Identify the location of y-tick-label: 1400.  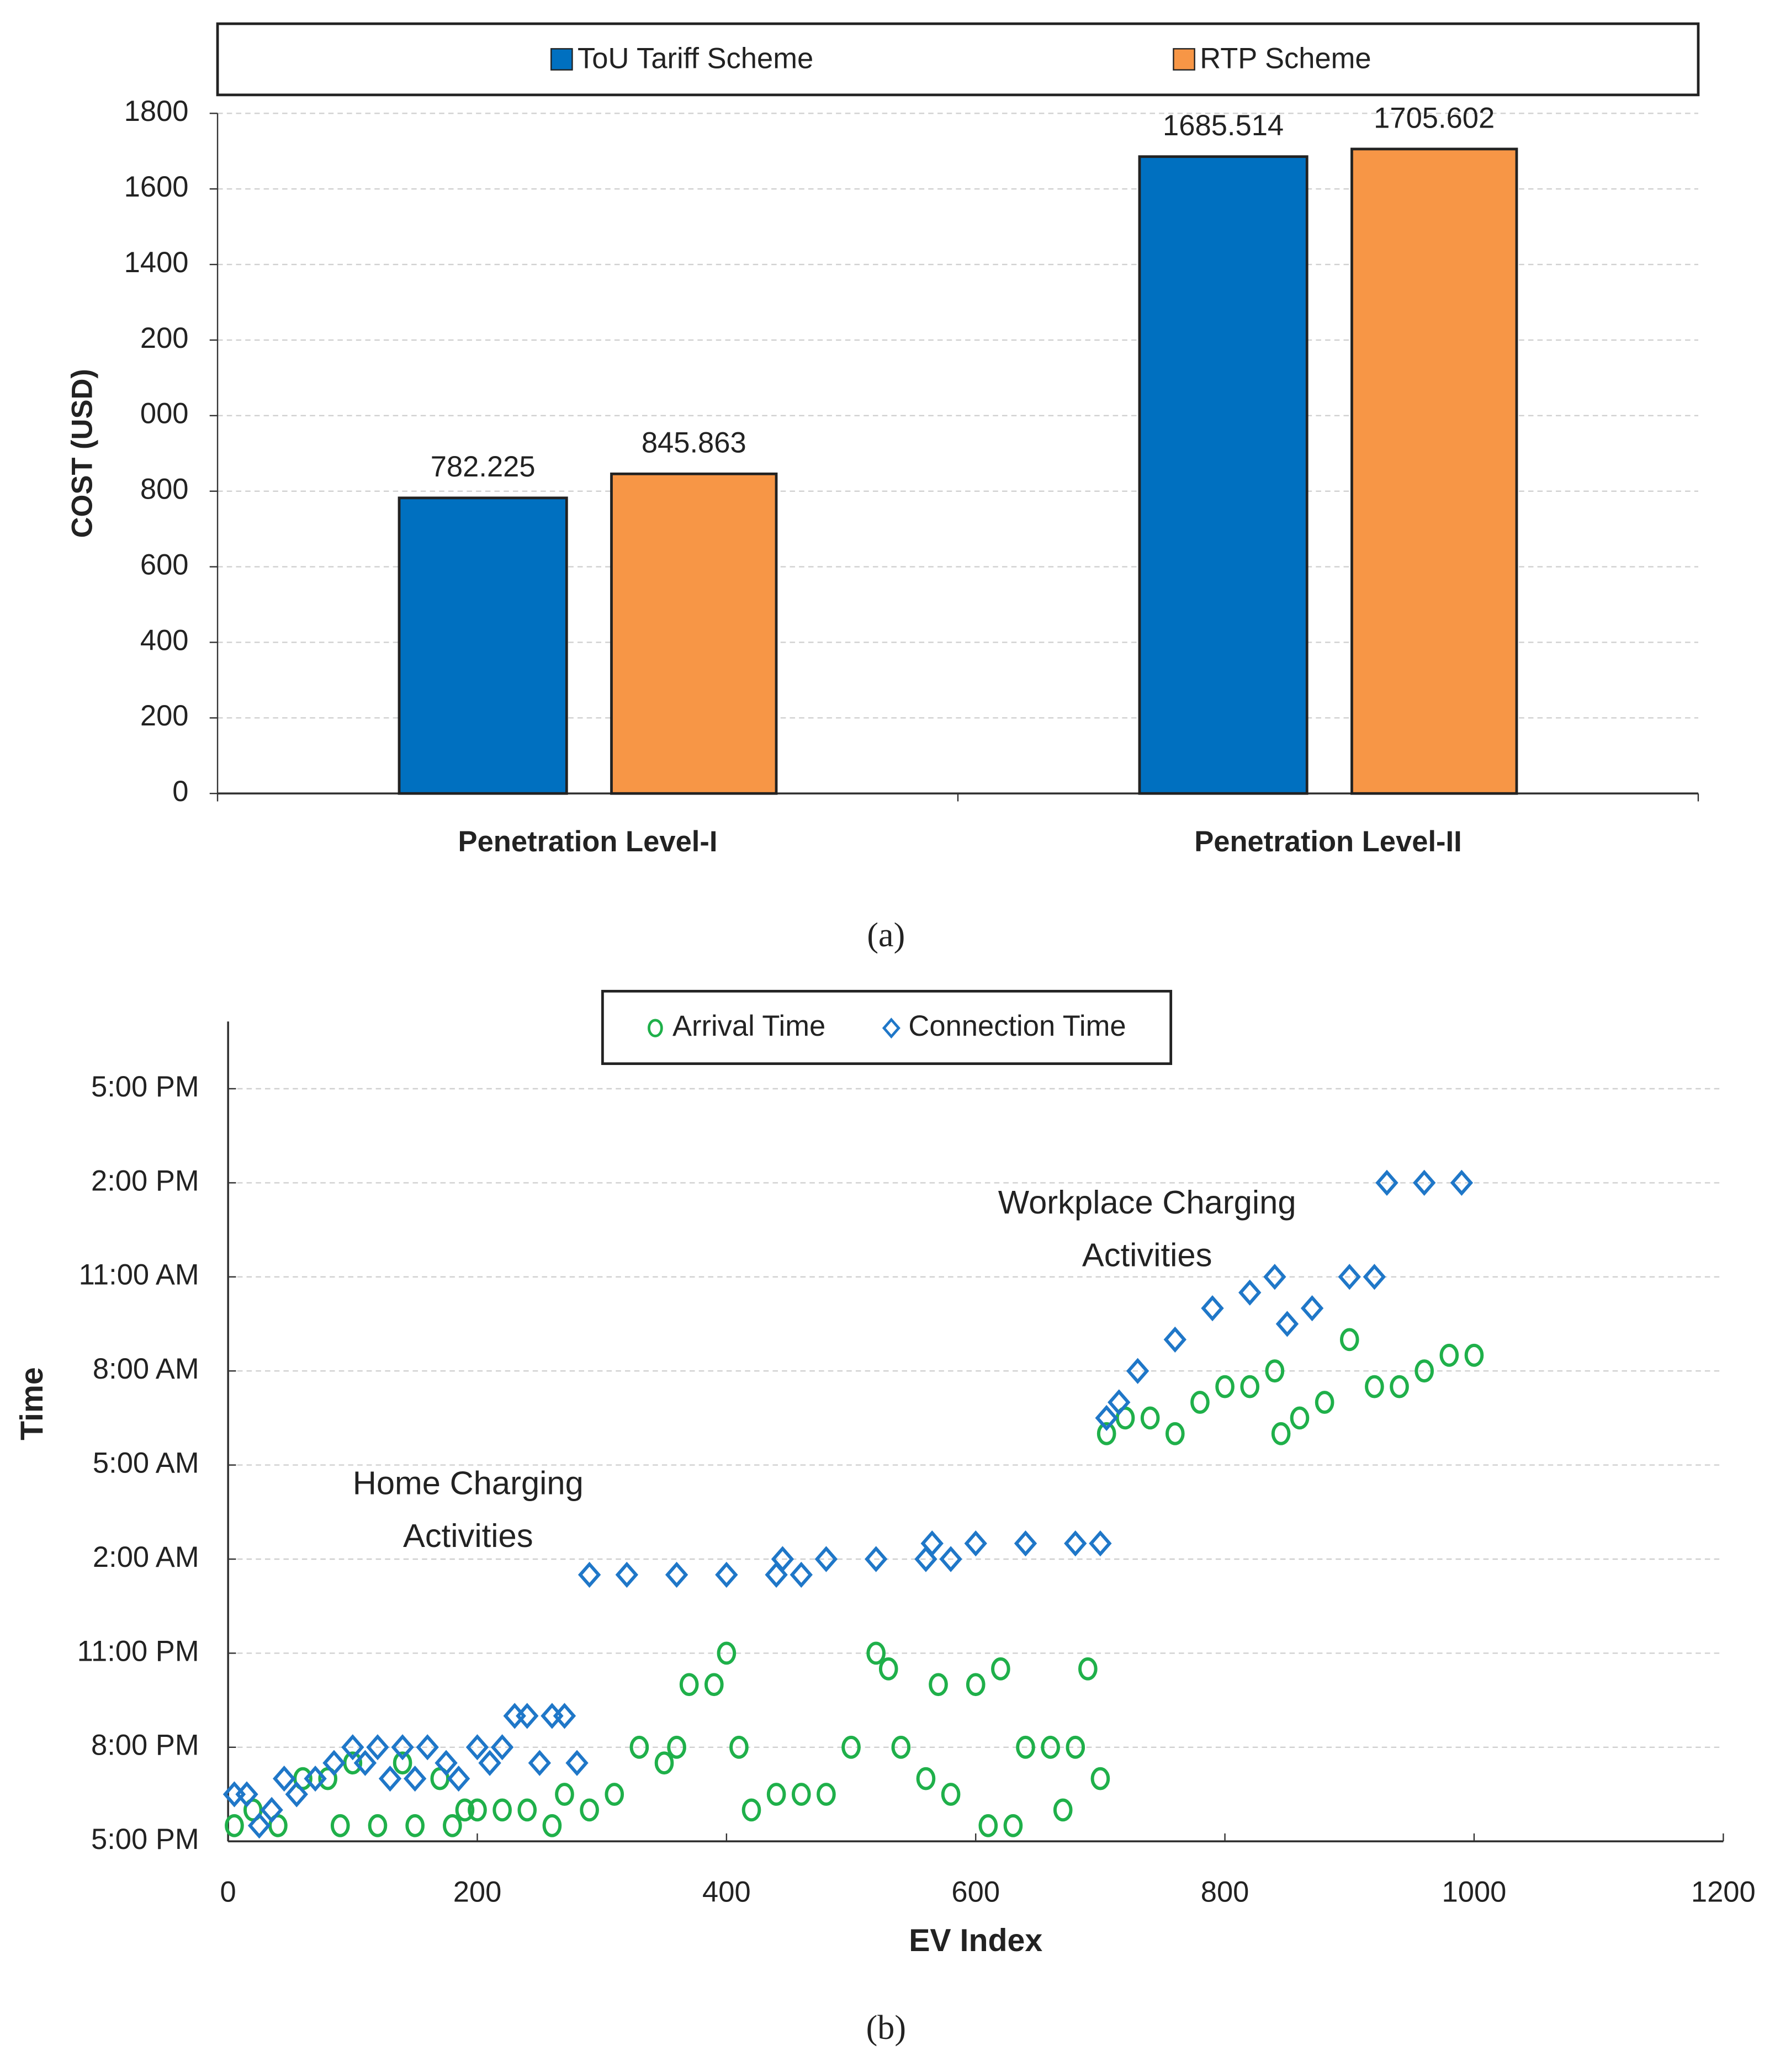
(157, 262).